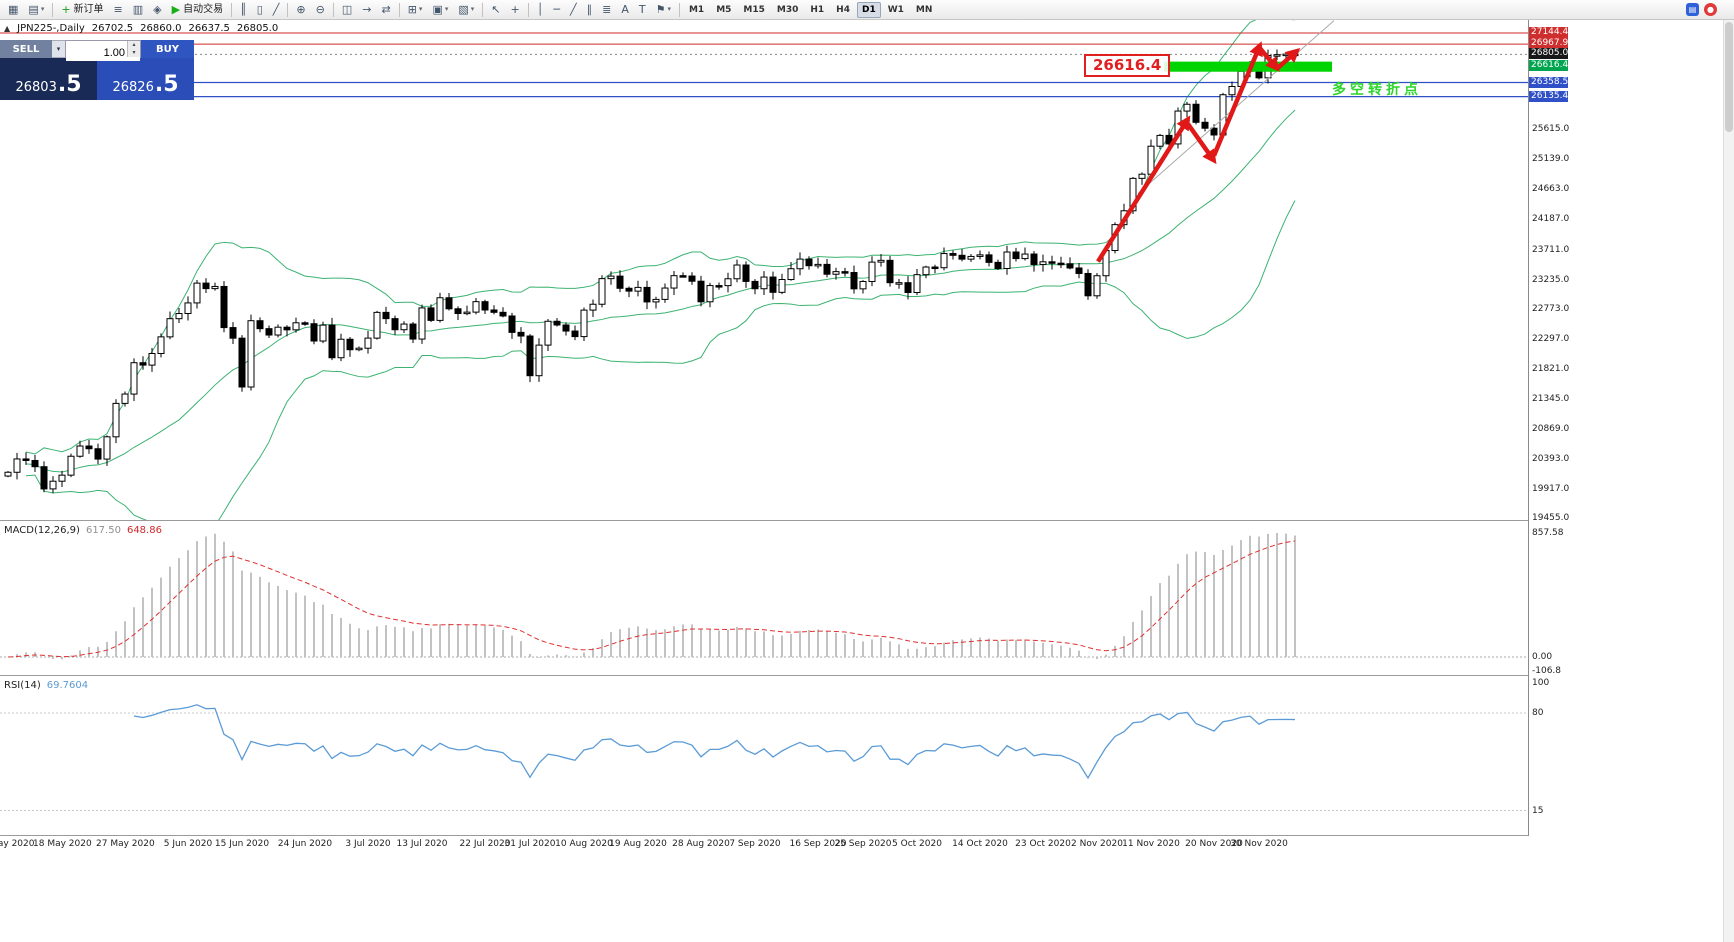 The height and width of the screenshot is (942, 1734). Describe the element at coordinates (669, 9) in the screenshot. I see `arrows-tool-caret-icon: ▾` at that location.